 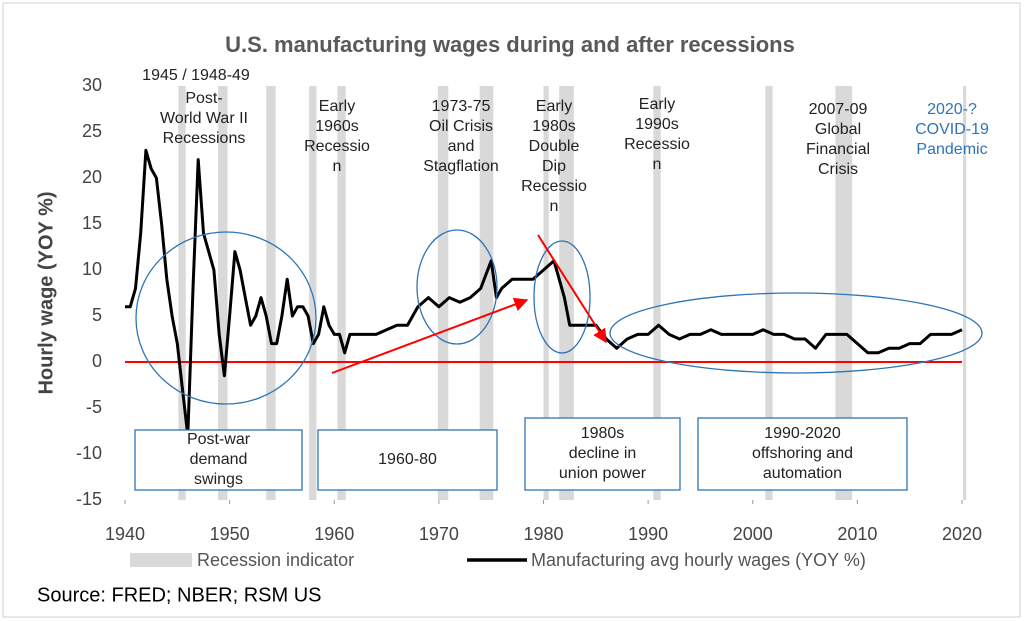 What do you see at coordinates (196, 75) in the screenshot?
I see `annotation: 1945 / 1948-49` at bounding box center [196, 75].